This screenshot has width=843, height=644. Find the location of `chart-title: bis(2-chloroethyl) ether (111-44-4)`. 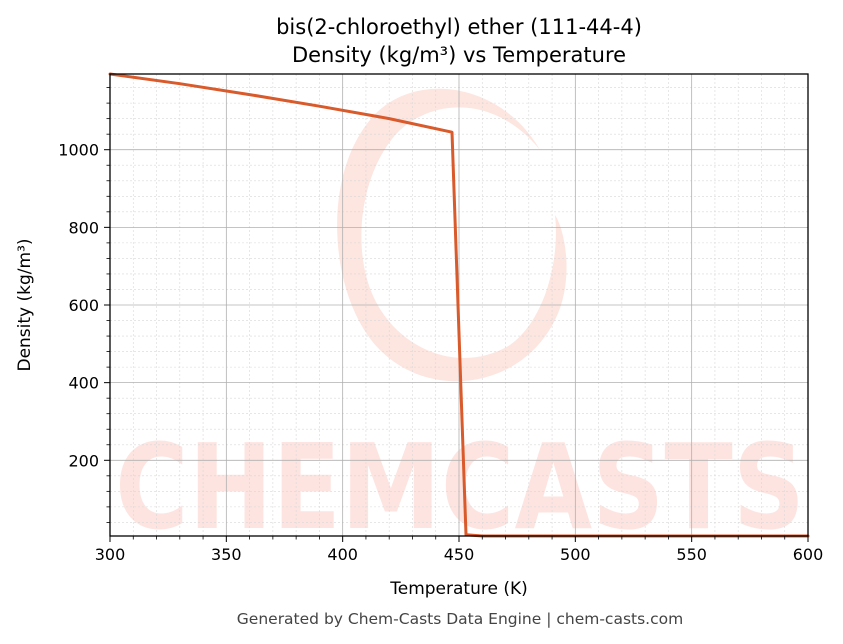

chart-title: bis(2-chloroethyl) ether (111-44-4) is located at coordinates (459, 27).